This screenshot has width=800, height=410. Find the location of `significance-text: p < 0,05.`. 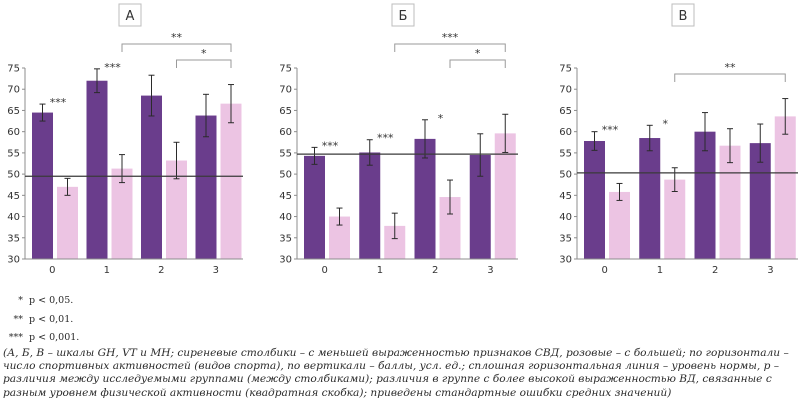

significance-text: p < 0,05. is located at coordinates (51, 300).